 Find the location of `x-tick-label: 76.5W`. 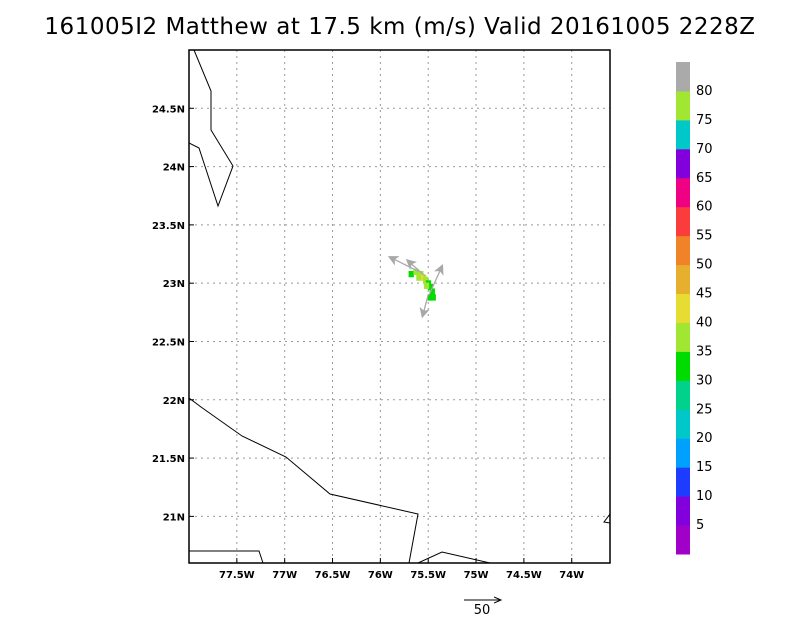

x-tick-label: 76.5W is located at coordinates (333, 575).